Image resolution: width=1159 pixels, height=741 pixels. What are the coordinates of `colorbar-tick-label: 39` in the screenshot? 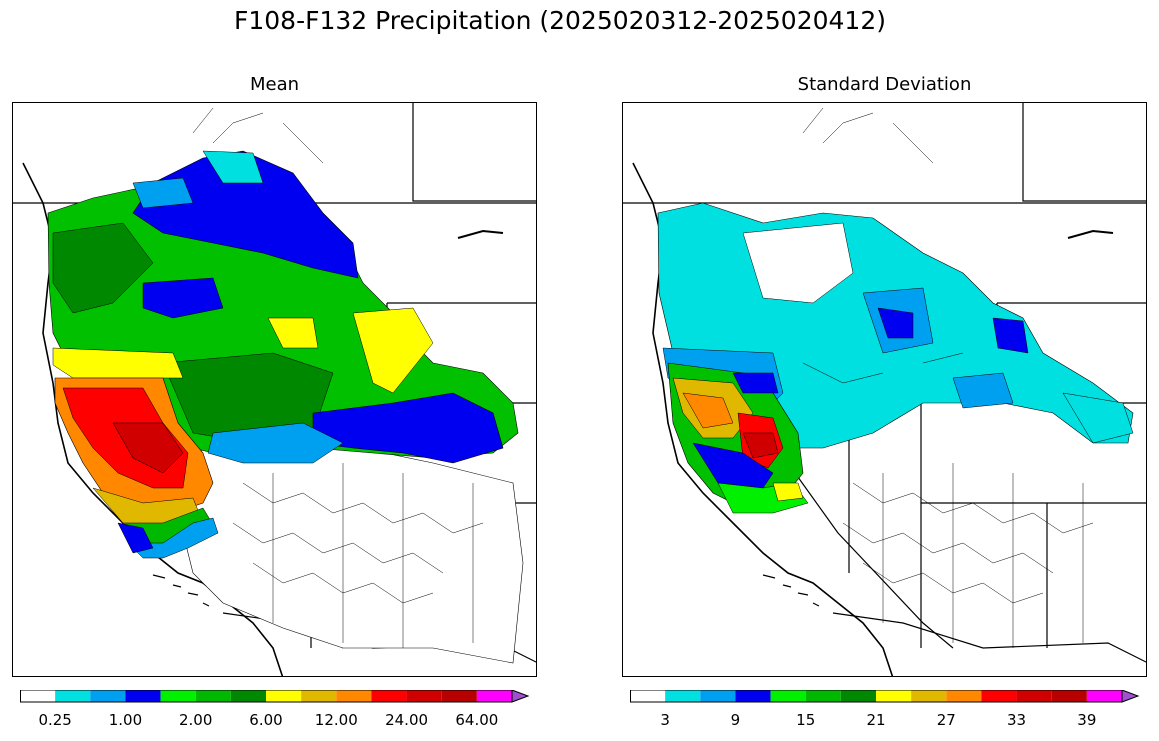 It's located at (1087, 720).